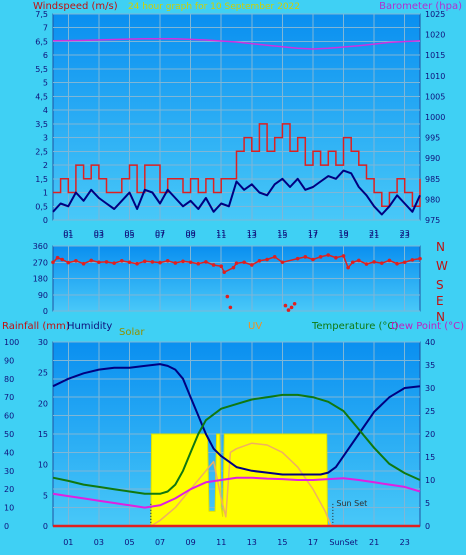 This screenshot has height=555, width=466. What do you see at coordinates (440, 317) in the screenshot?
I see `compass-n-bottom: N` at bounding box center [440, 317].